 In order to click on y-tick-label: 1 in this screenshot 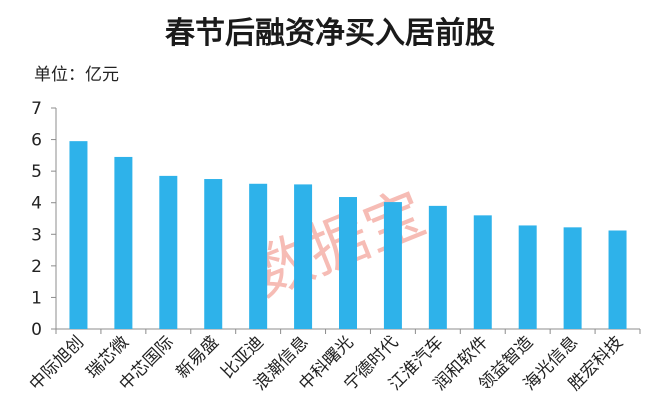, I will do `click(36, 298)`.